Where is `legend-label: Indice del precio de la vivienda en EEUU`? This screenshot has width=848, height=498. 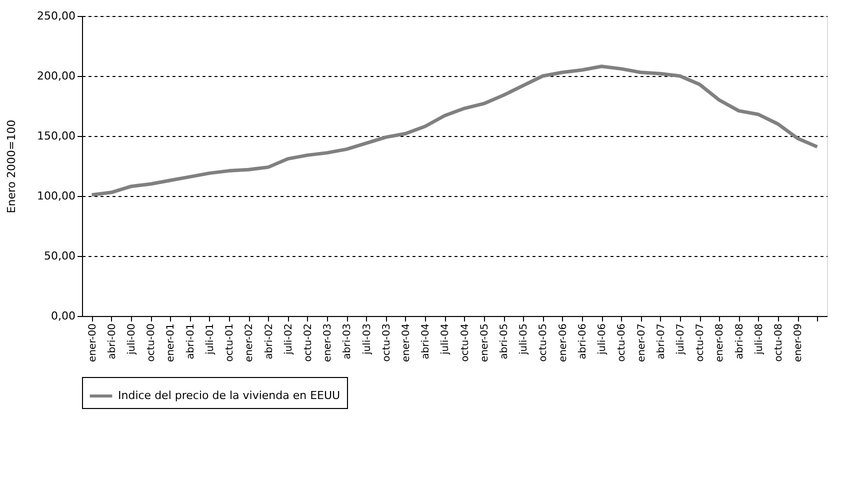
legend-label: Indice del precio de la vivienda en EEUU is located at coordinates (229, 395).